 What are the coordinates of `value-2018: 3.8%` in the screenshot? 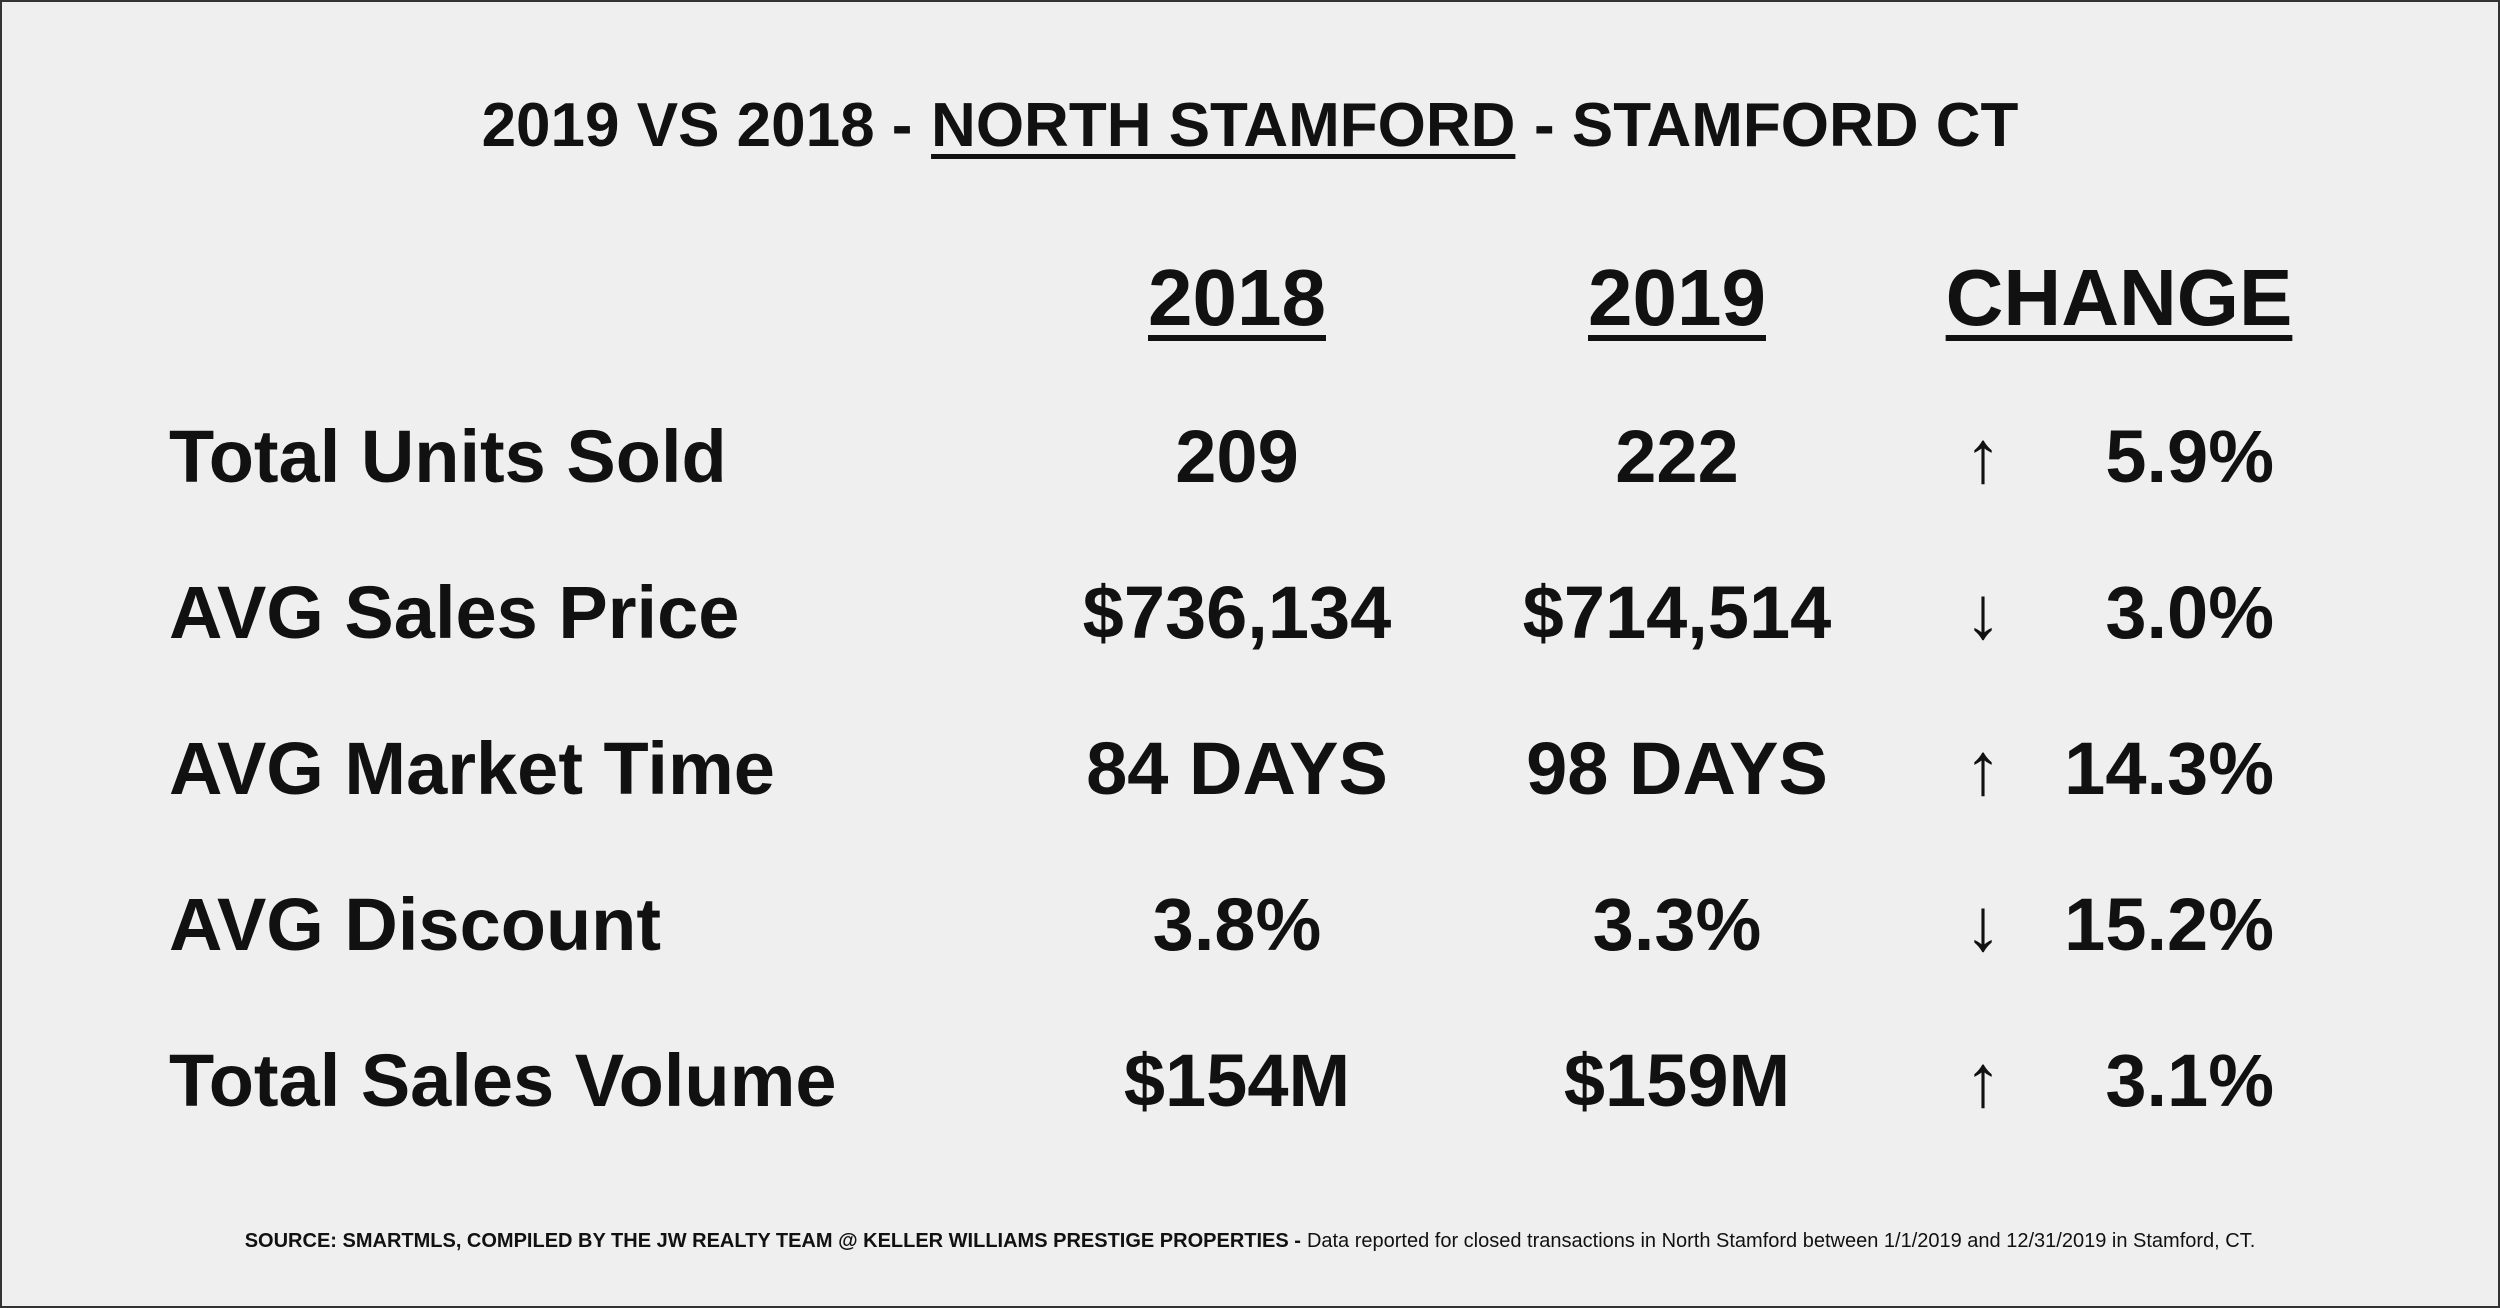 It's located at (1237, 924).